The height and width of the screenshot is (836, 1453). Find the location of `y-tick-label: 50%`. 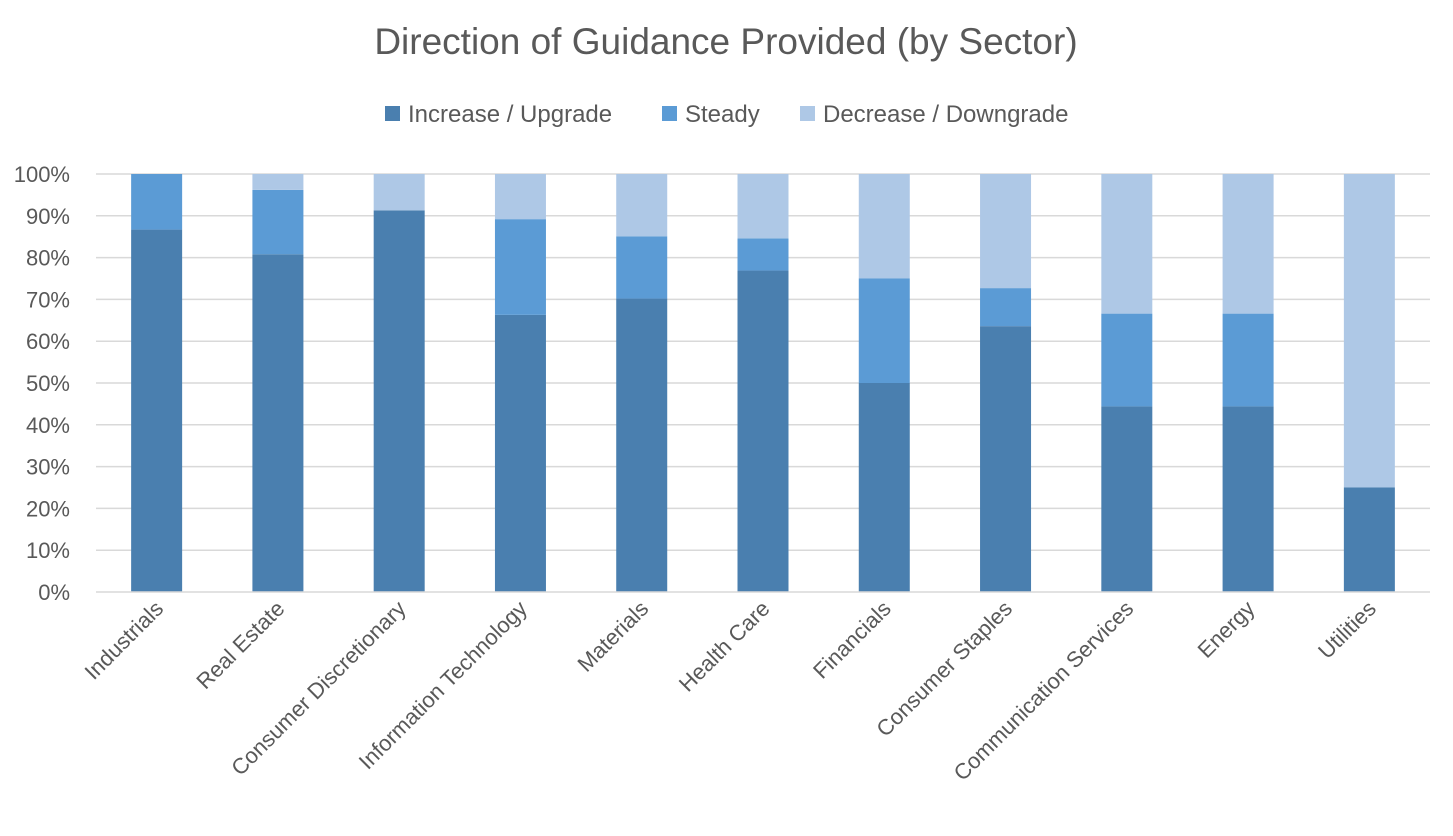

y-tick-label: 50% is located at coordinates (48, 383).